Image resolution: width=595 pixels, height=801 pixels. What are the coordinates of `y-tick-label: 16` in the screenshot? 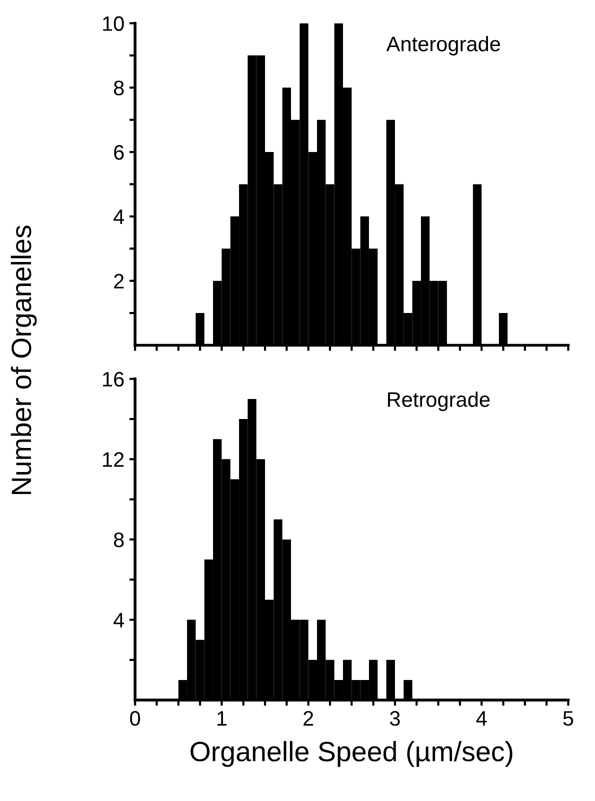 It's located at (113, 379).